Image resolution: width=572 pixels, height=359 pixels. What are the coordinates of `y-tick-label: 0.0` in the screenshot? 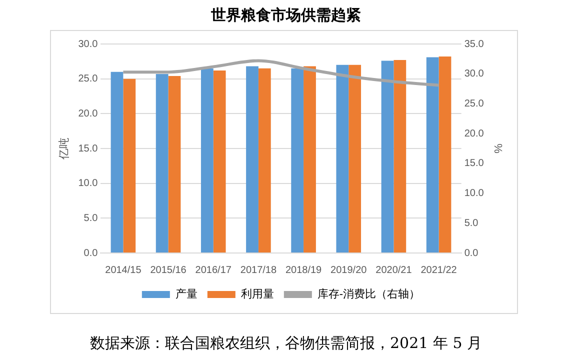 It's located at (91, 253).